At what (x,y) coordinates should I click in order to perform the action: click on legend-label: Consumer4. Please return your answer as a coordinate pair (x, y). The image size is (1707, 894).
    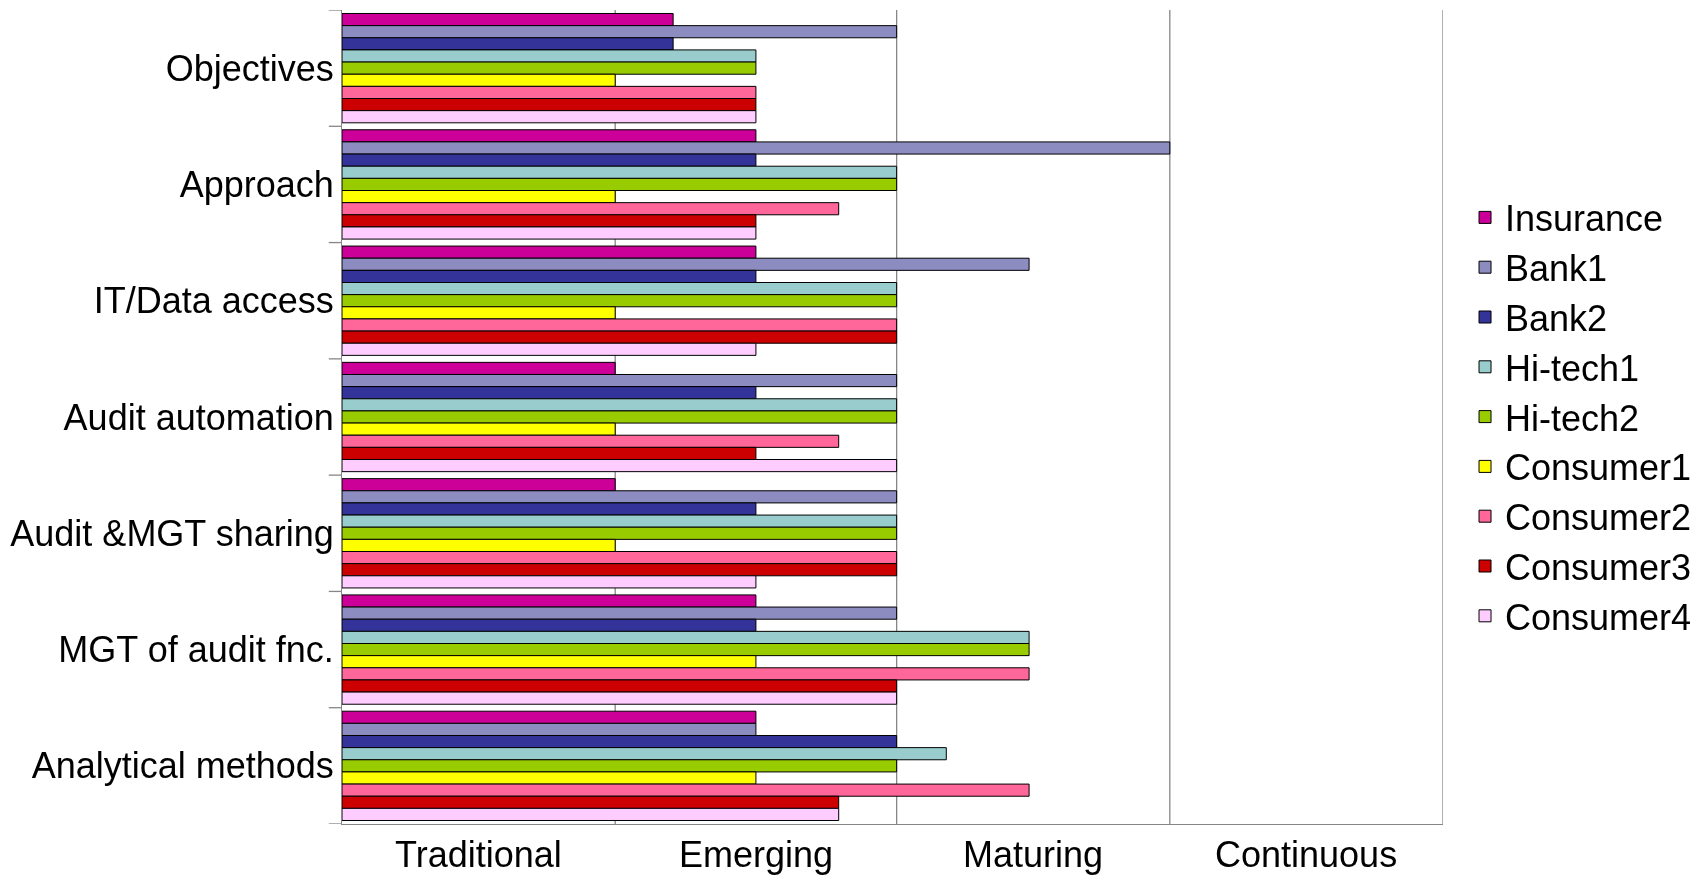
    Looking at the image, I should click on (1598, 617).